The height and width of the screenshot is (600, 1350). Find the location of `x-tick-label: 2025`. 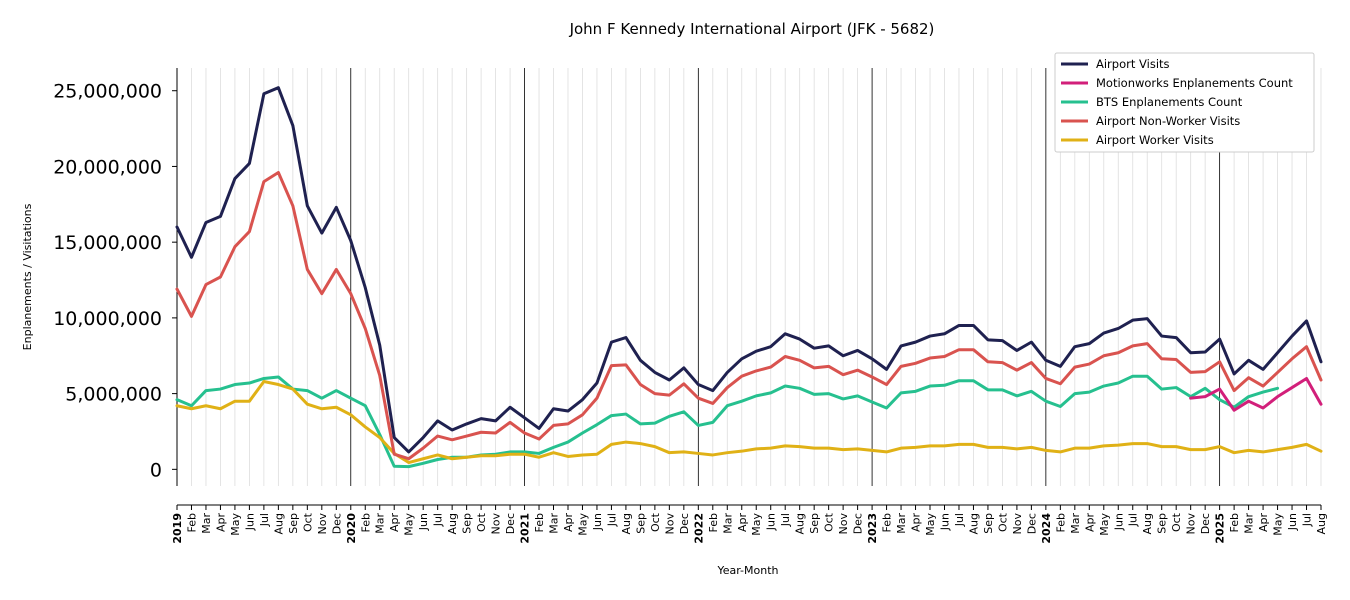

x-tick-label: 2025 is located at coordinates (1220, 528).